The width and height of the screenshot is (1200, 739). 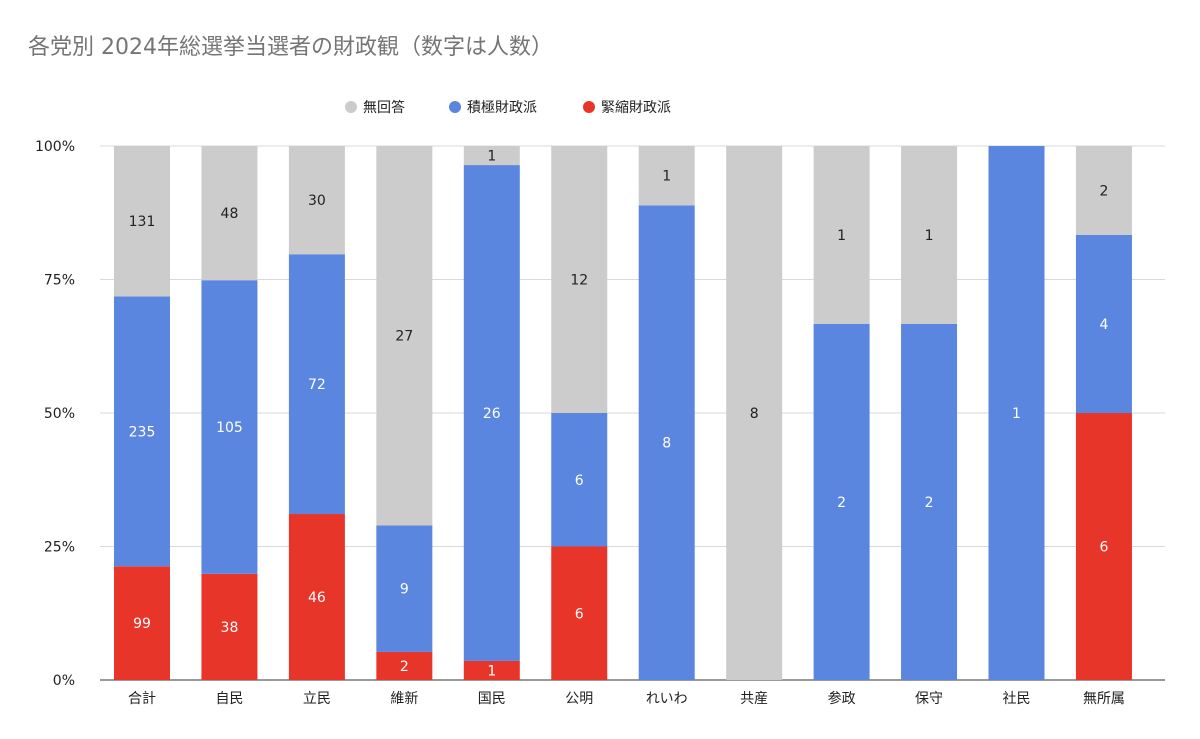 I want to click on data-label: 26, so click(x=492, y=414).